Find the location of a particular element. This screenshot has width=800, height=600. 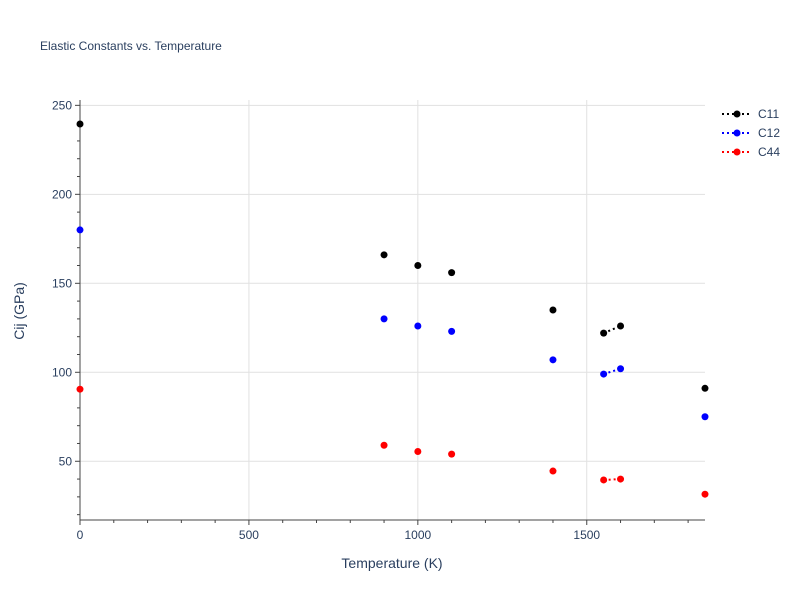

series-c44 is located at coordinates (392, 441).